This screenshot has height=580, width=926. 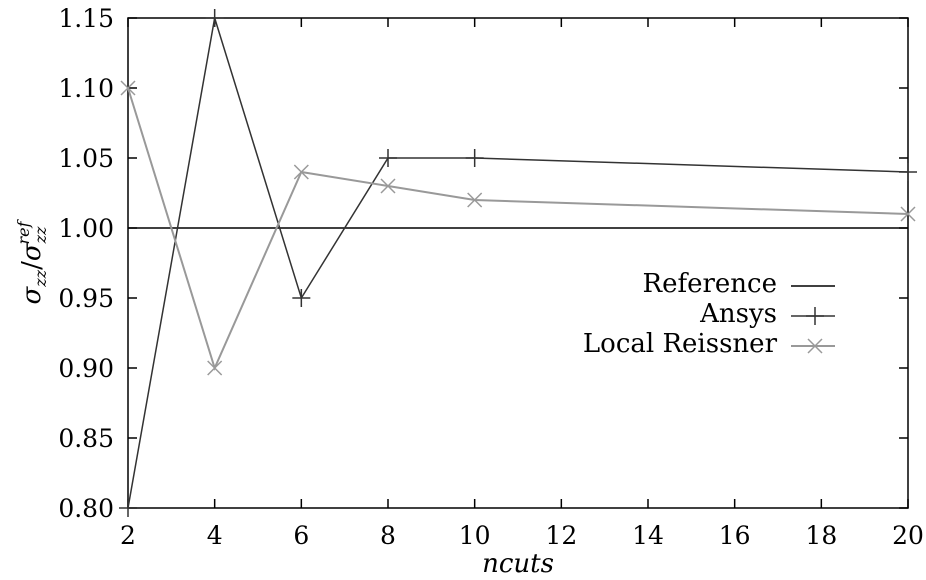 What do you see at coordinates (128, 535) in the screenshot?
I see `x-tick-label: 2` at bounding box center [128, 535].